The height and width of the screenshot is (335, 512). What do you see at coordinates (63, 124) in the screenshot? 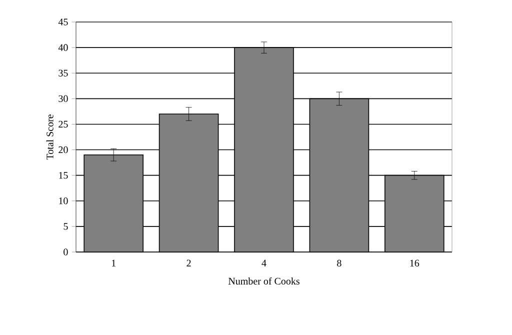
I see `y-tick-label: 25` at bounding box center [63, 124].